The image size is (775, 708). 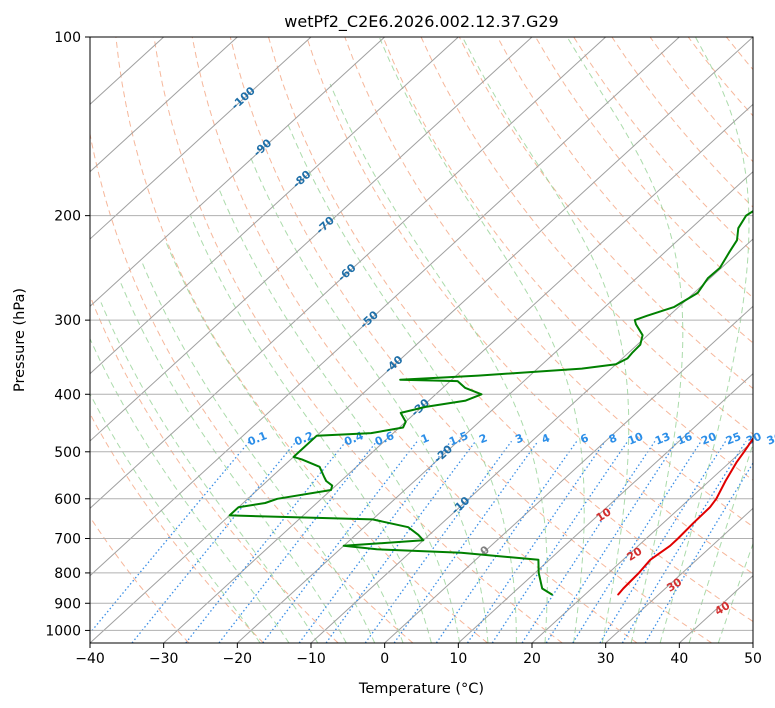 What do you see at coordinates (519, 438) in the screenshot?
I see `mixing-ratio-label: 3` at bounding box center [519, 438].